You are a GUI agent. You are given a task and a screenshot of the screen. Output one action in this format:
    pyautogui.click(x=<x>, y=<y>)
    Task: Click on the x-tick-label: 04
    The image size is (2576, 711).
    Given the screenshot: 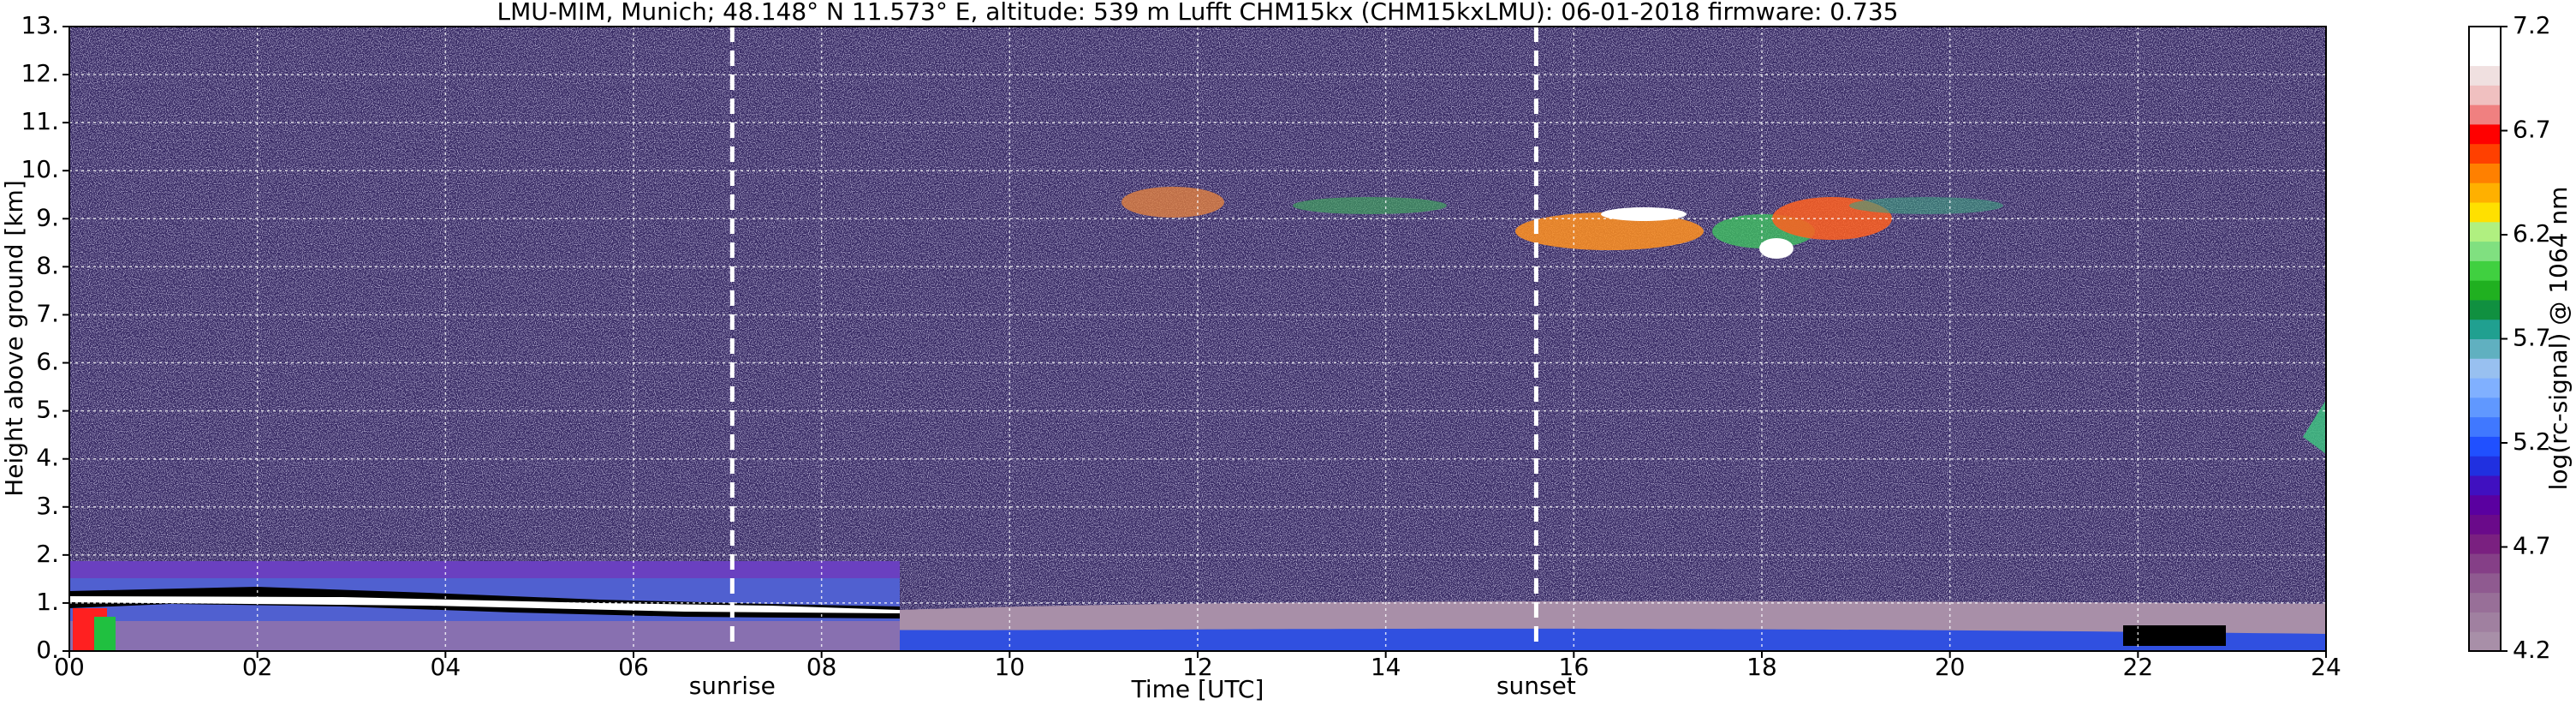 What is the action you would take?
    pyautogui.click(x=446, y=667)
    